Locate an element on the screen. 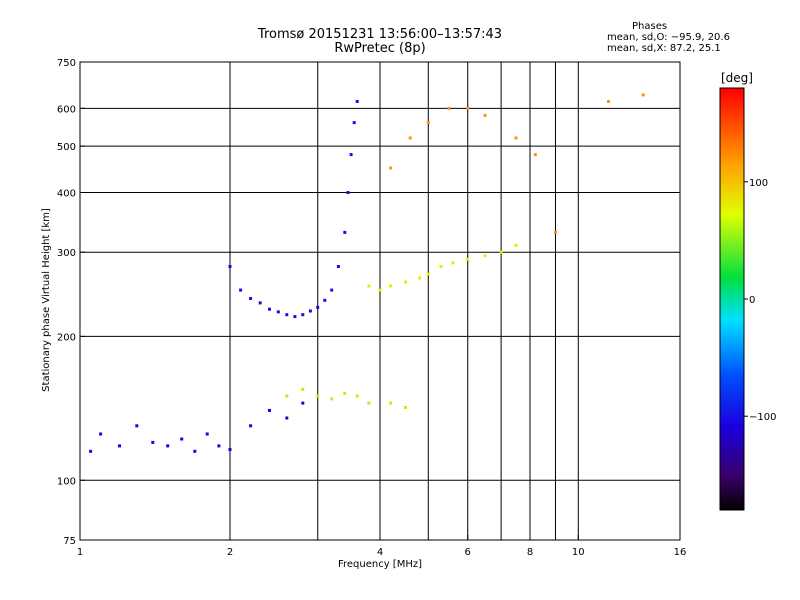 This screenshot has width=800, height=600. x-tick-label: 8 is located at coordinates (530, 552).